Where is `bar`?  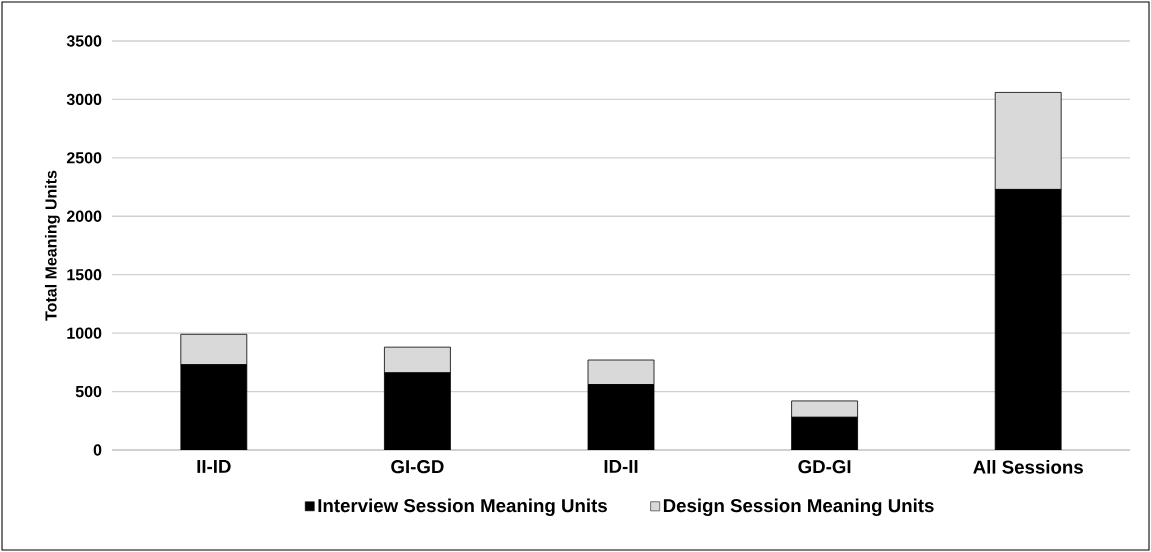
bar is located at coordinates (417, 360).